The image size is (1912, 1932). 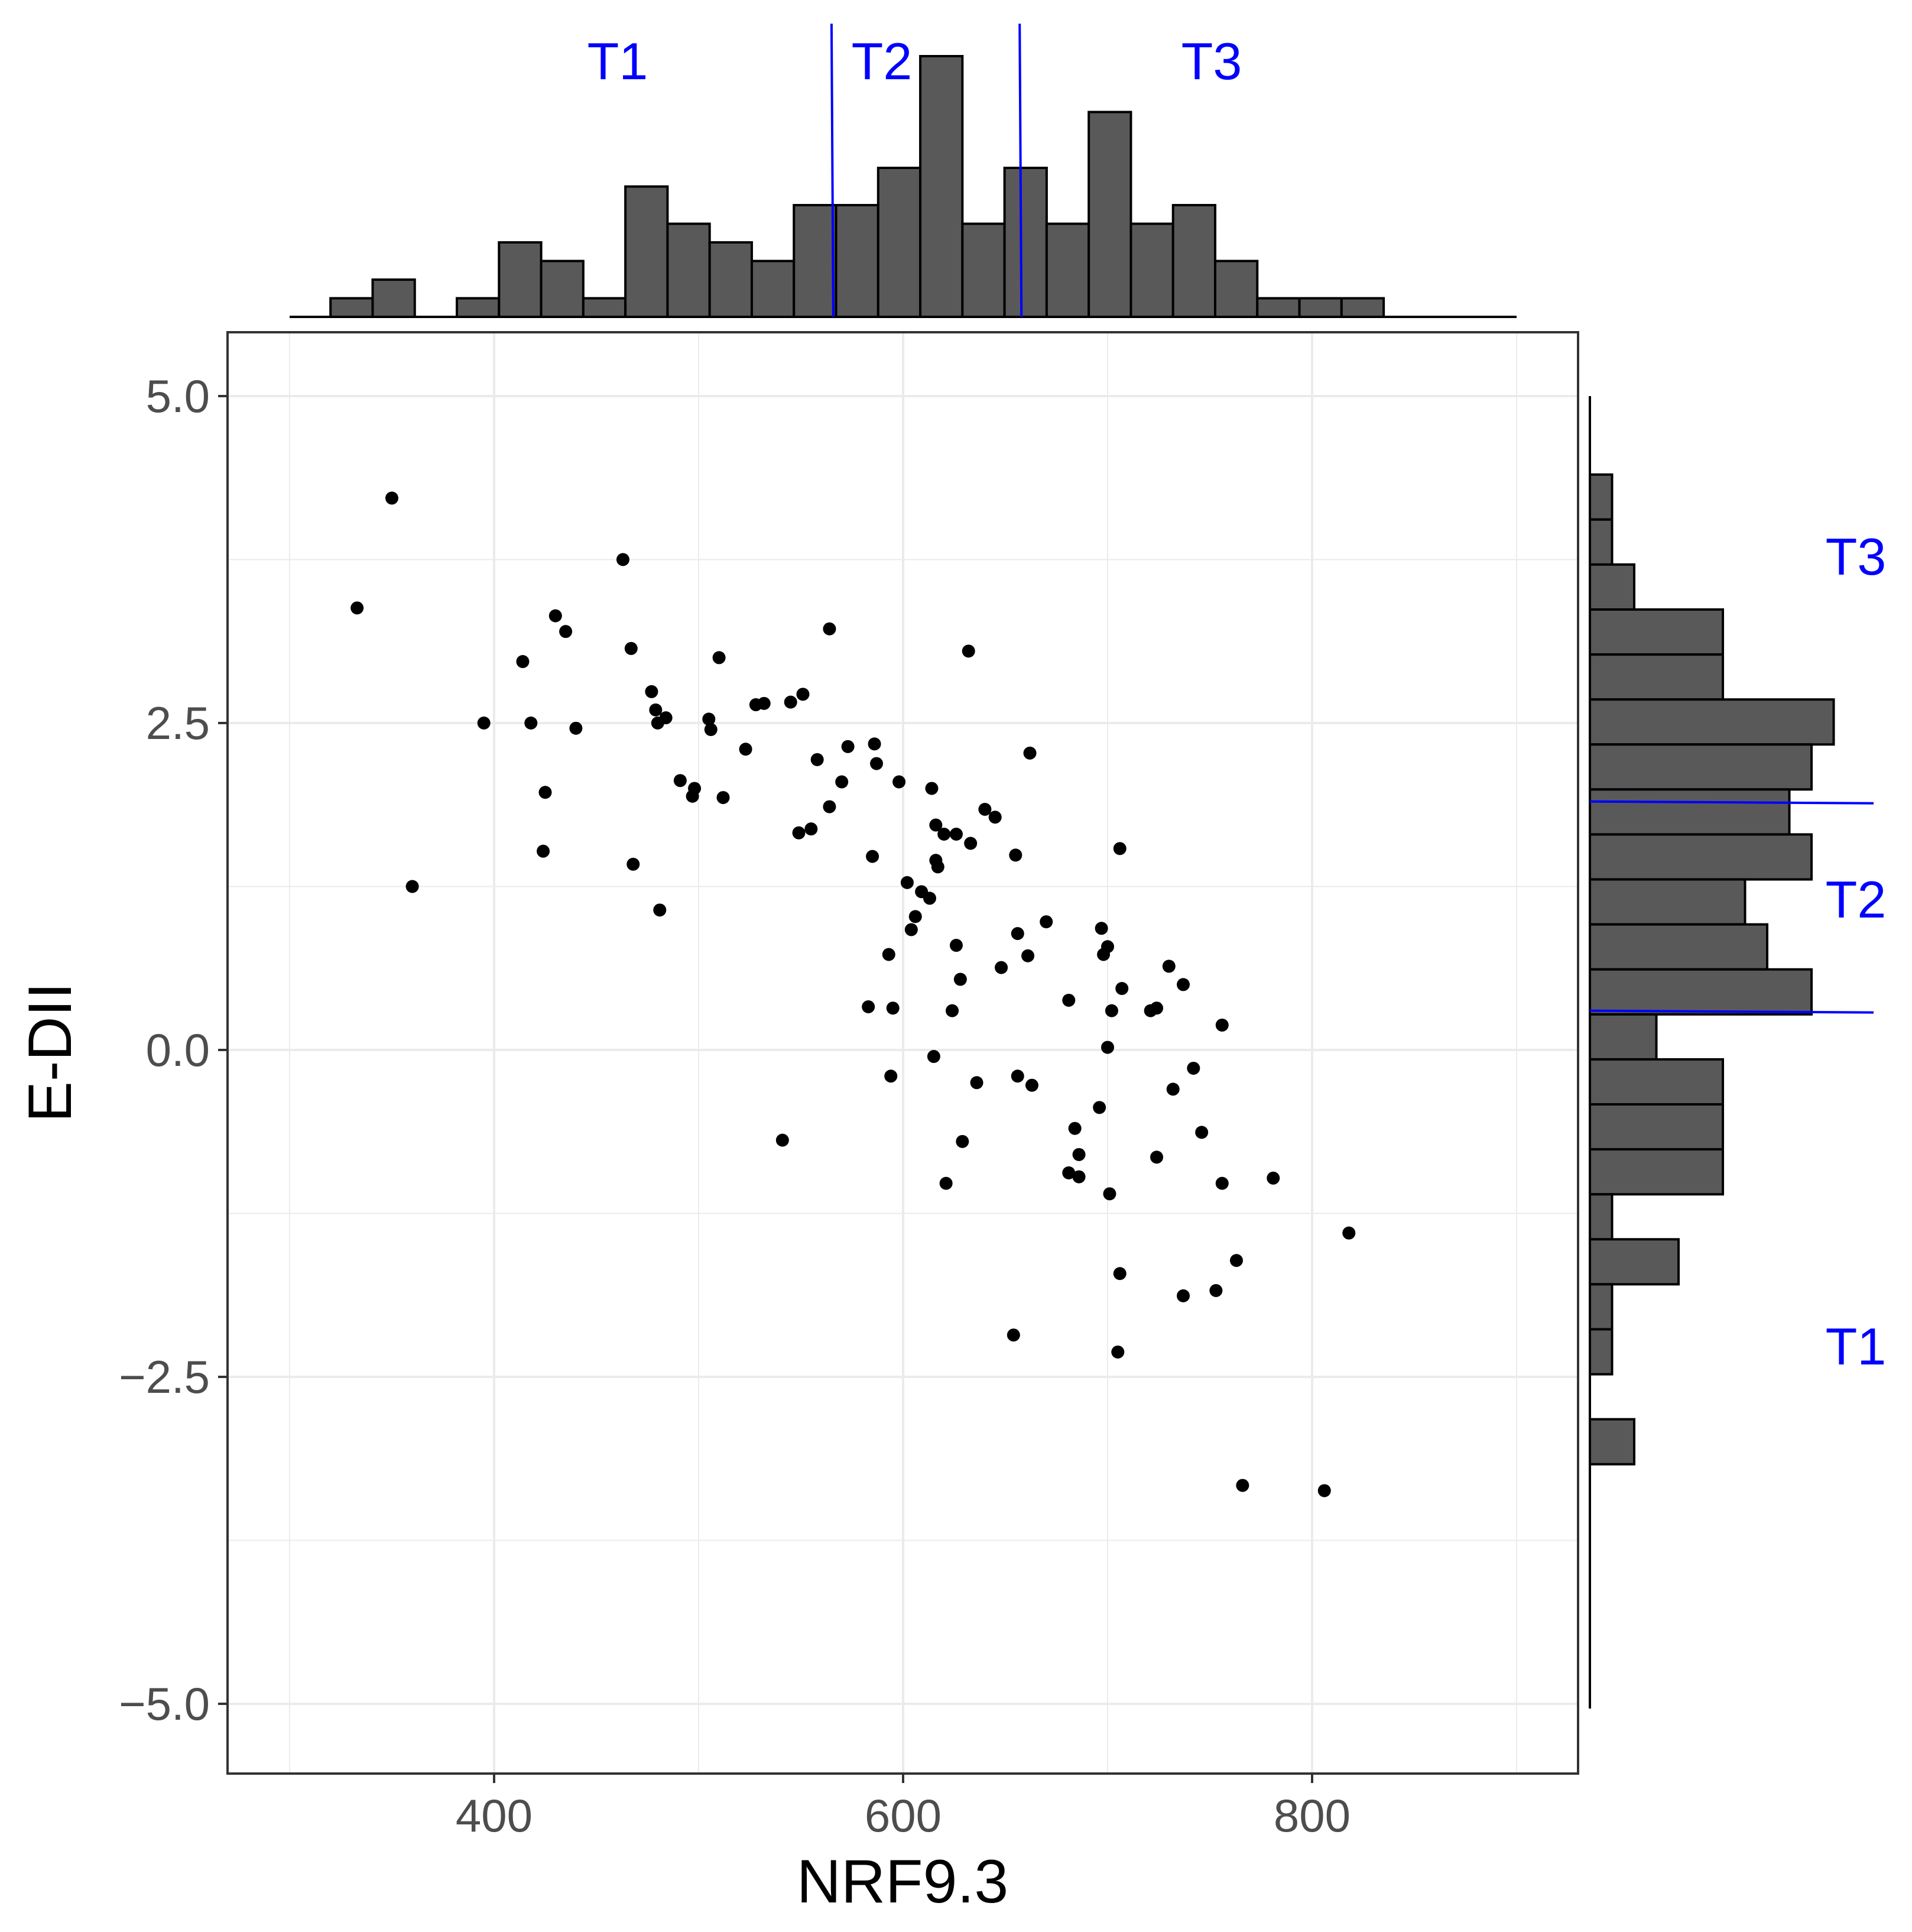 I want to click on y-marginal-histogram: T3 T2 T1, so click(x=1738, y=1052).